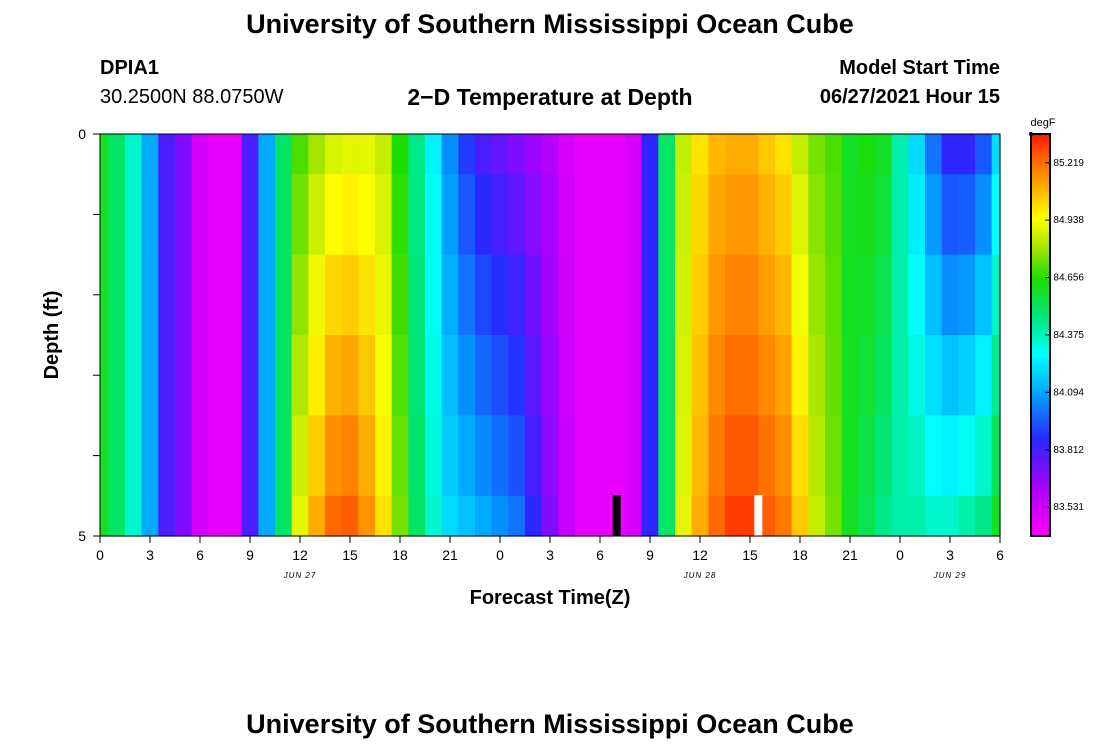  Describe the element at coordinates (89, 335) in the screenshot. I see `y-axis: 05` at that location.